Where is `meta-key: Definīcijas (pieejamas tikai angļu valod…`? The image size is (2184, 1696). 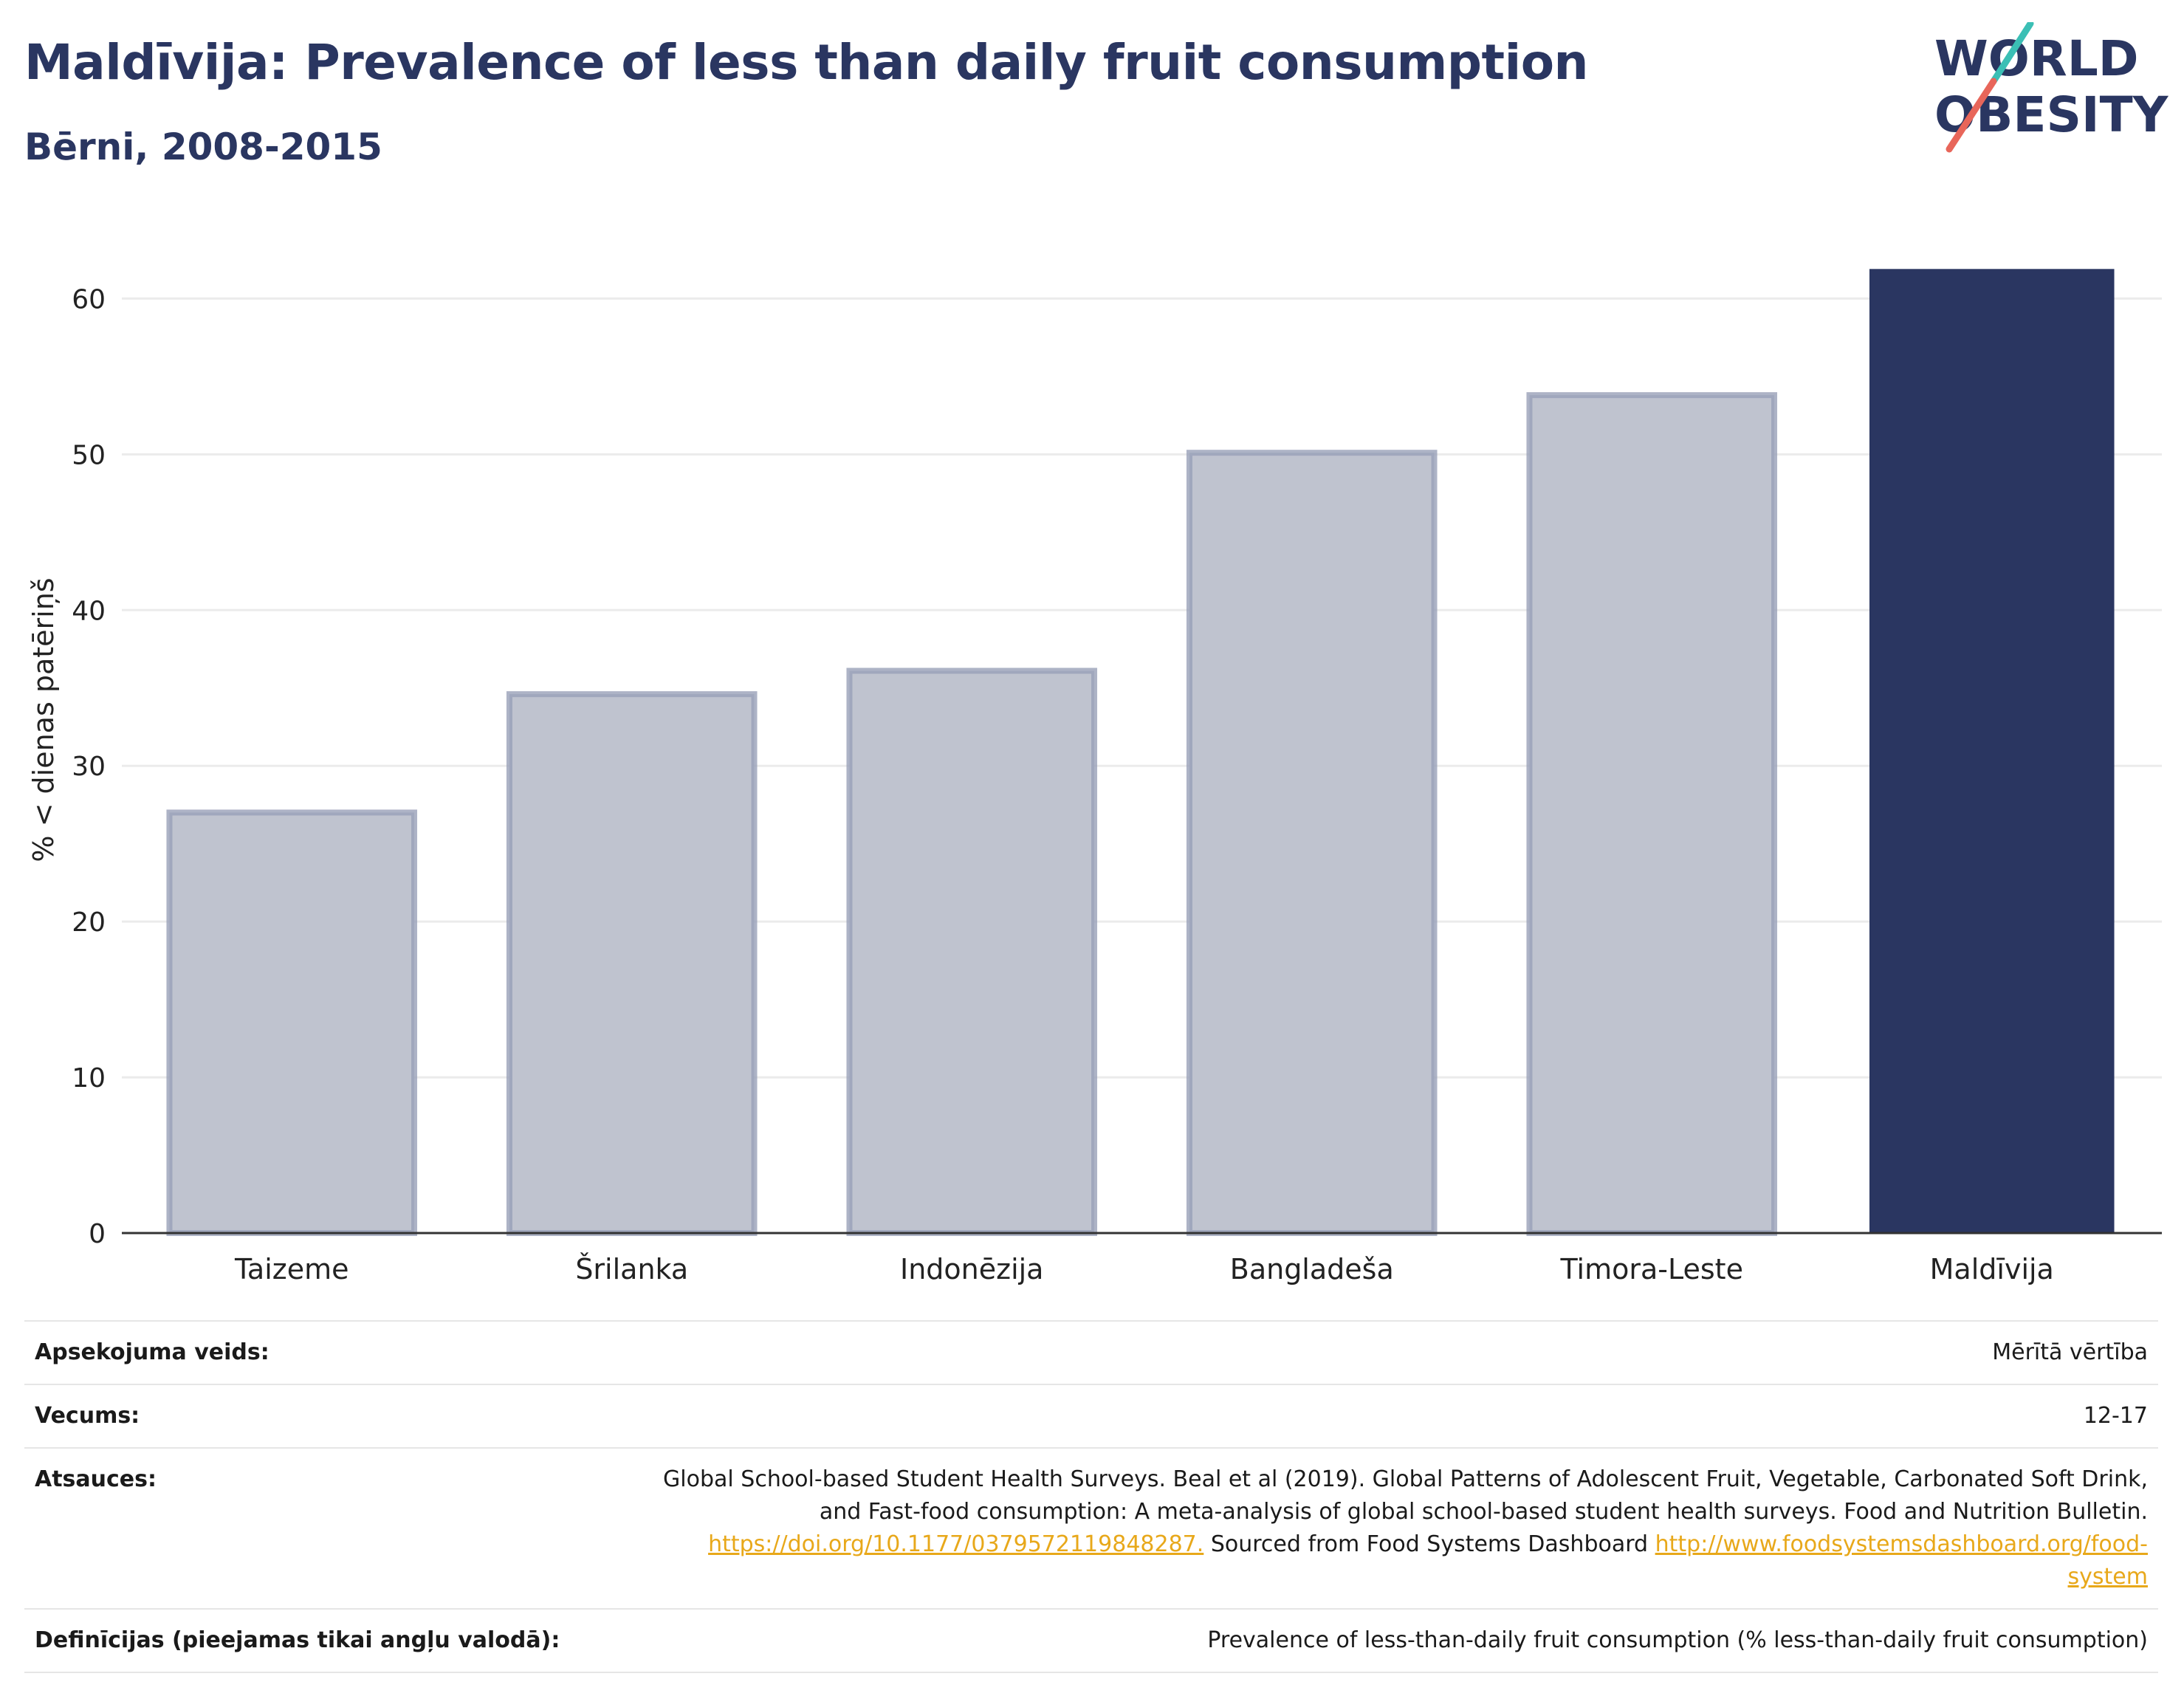
meta-key: Definīcijas (pieejamas tikai angļu valod… is located at coordinates (297, 1640).